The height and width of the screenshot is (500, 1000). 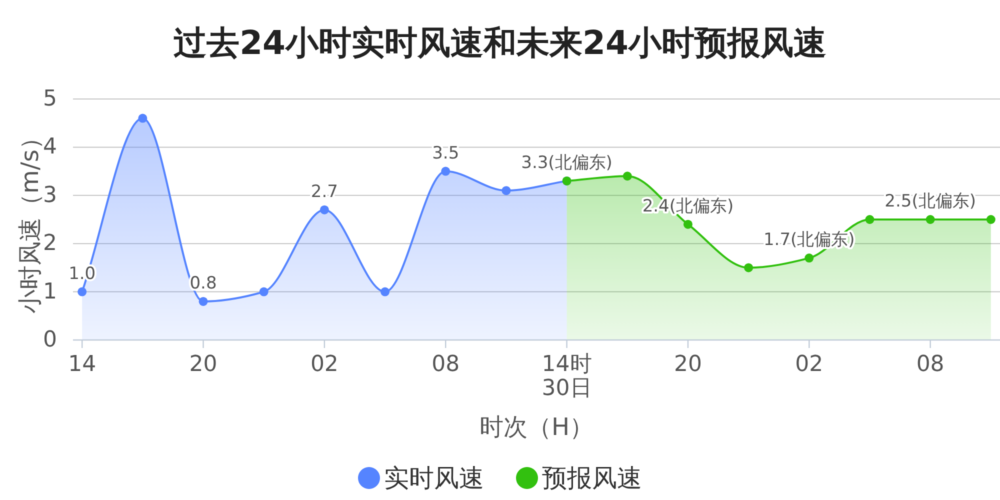 What do you see at coordinates (592, 478) in the screenshot?
I see `legend-label: 预报风速` at bounding box center [592, 478].